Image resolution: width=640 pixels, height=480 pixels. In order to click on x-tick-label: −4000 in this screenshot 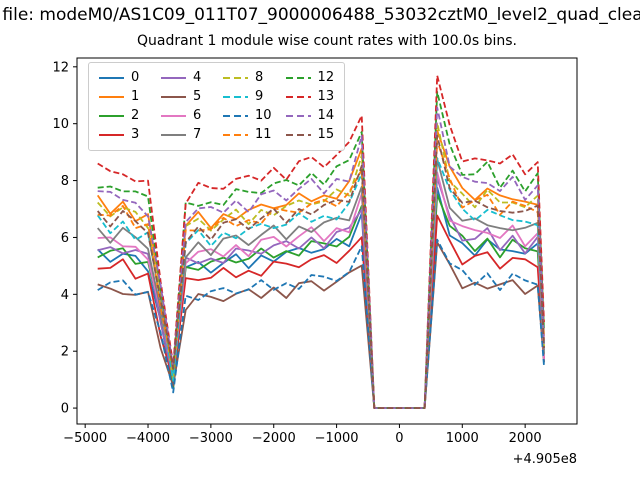, I will do `click(148, 438)`.